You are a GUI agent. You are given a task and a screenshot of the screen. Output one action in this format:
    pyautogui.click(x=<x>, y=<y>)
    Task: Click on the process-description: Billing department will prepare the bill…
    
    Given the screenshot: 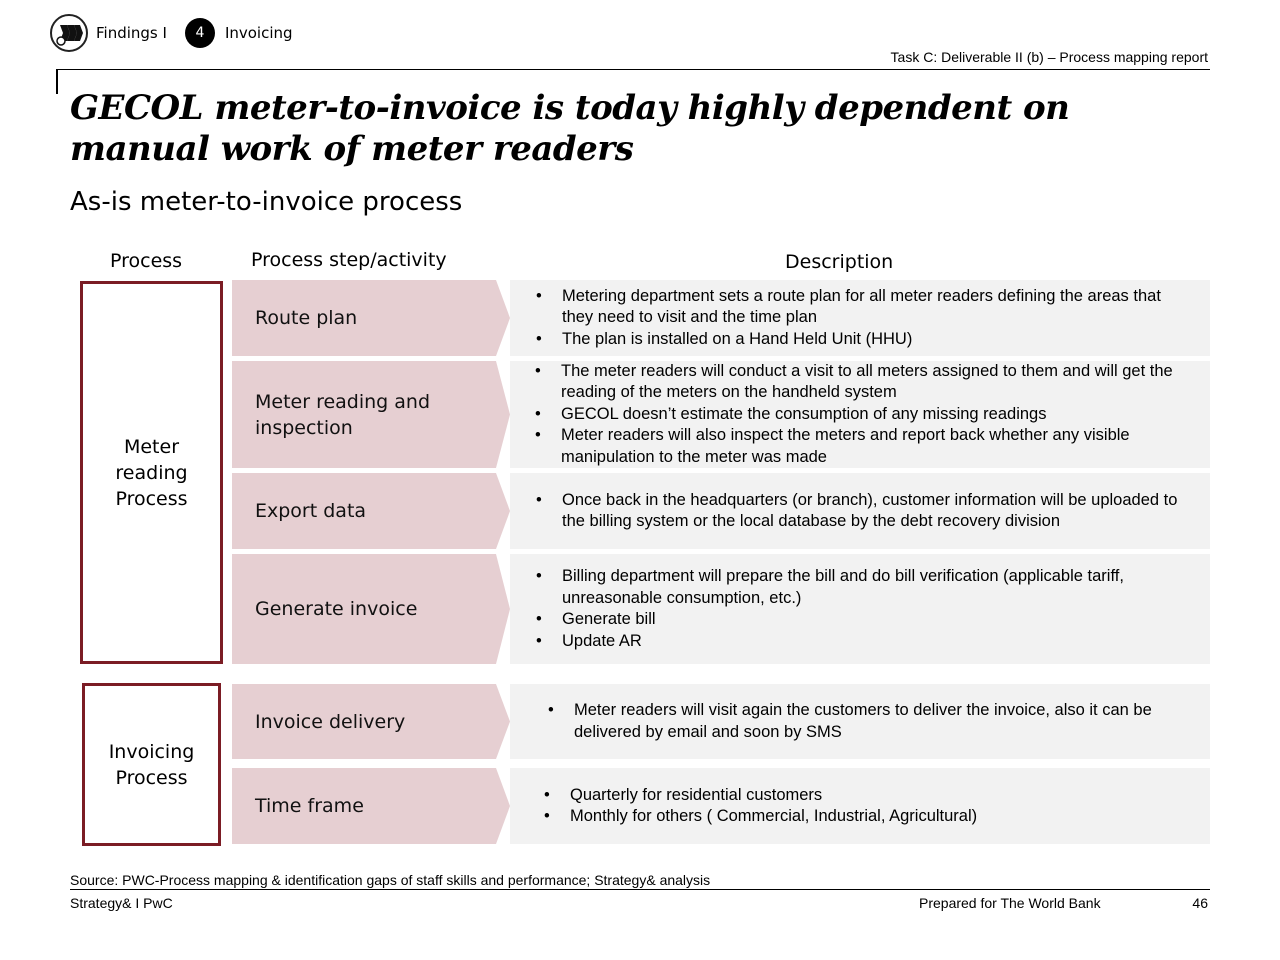 What is the action you would take?
    pyautogui.click(x=860, y=609)
    